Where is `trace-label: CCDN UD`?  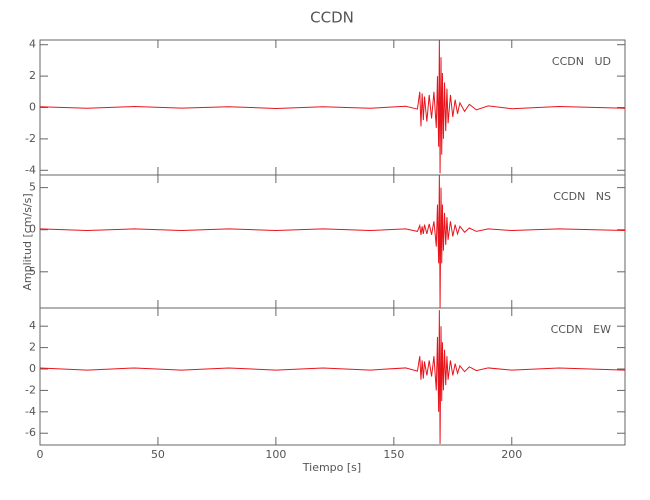 trace-label: CCDN UD is located at coordinates (581, 61).